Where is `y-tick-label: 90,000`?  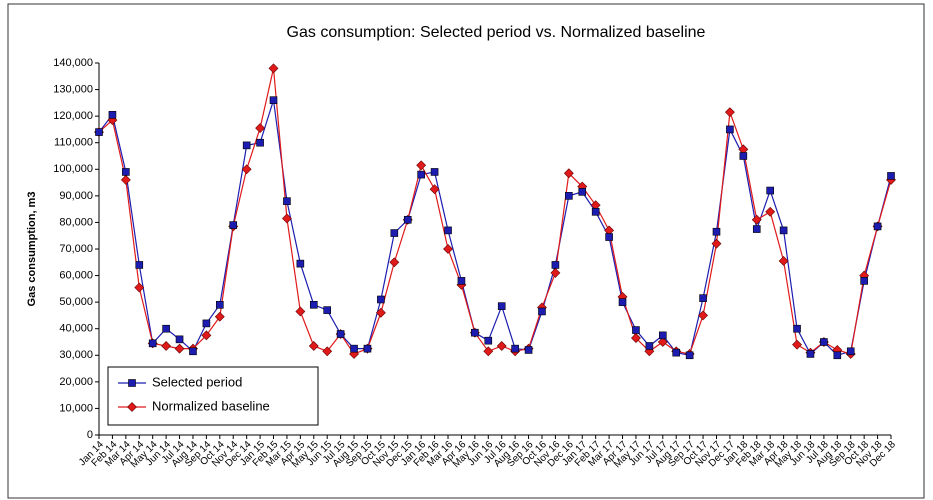
y-tick-label: 90,000 is located at coordinates (76, 196).